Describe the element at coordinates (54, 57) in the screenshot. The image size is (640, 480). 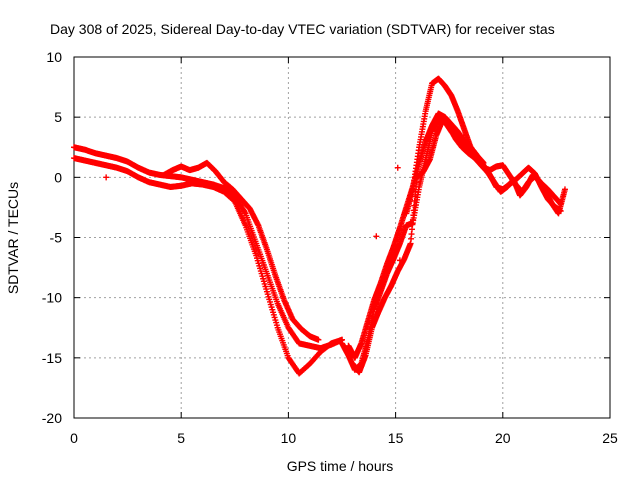
I see `y-tick-label: 10` at that location.